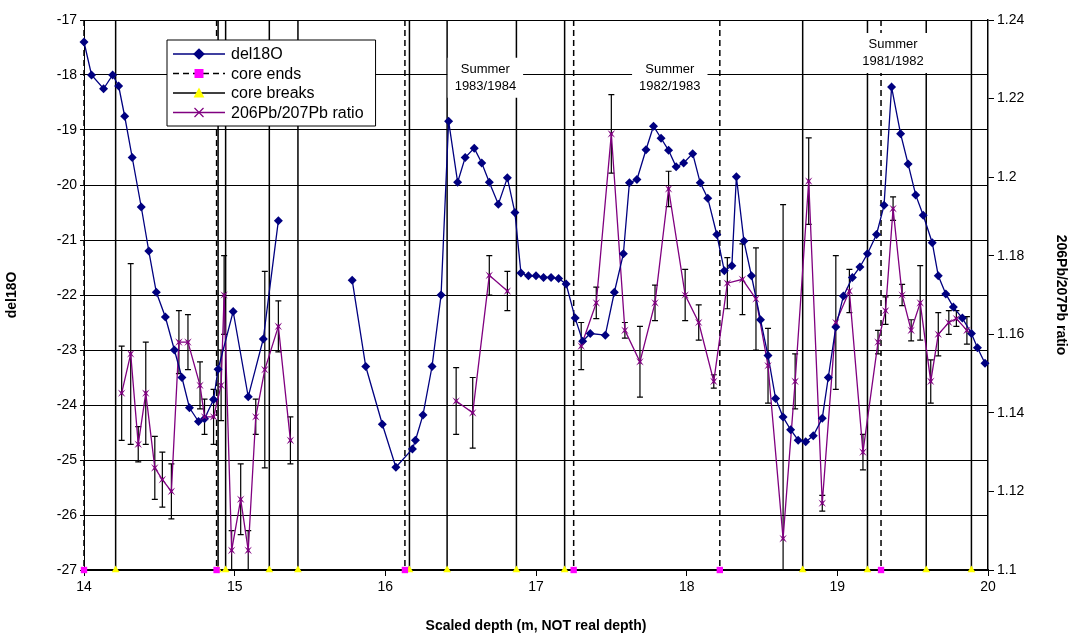 The height and width of the screenshot is (639, 1073). Describe the element at coordinates (67, 238) in the screenshot. I see `y-tick-label: -21` at that location.